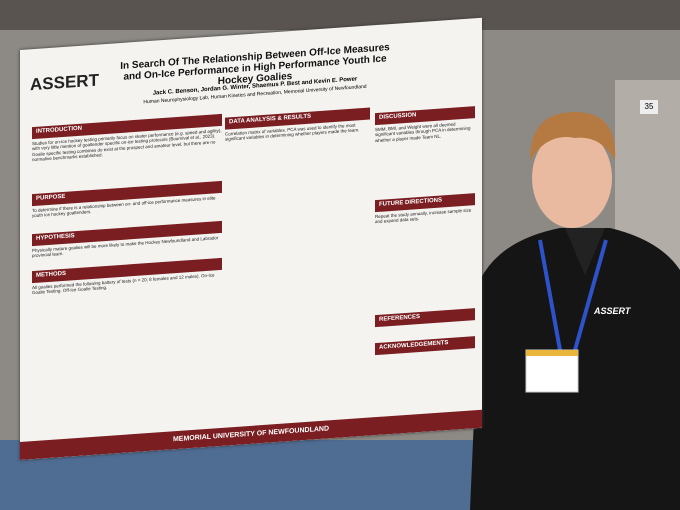 The height and width of the screenshot is (510, 680). I want to click on section-heading: References, so click(425, 317).